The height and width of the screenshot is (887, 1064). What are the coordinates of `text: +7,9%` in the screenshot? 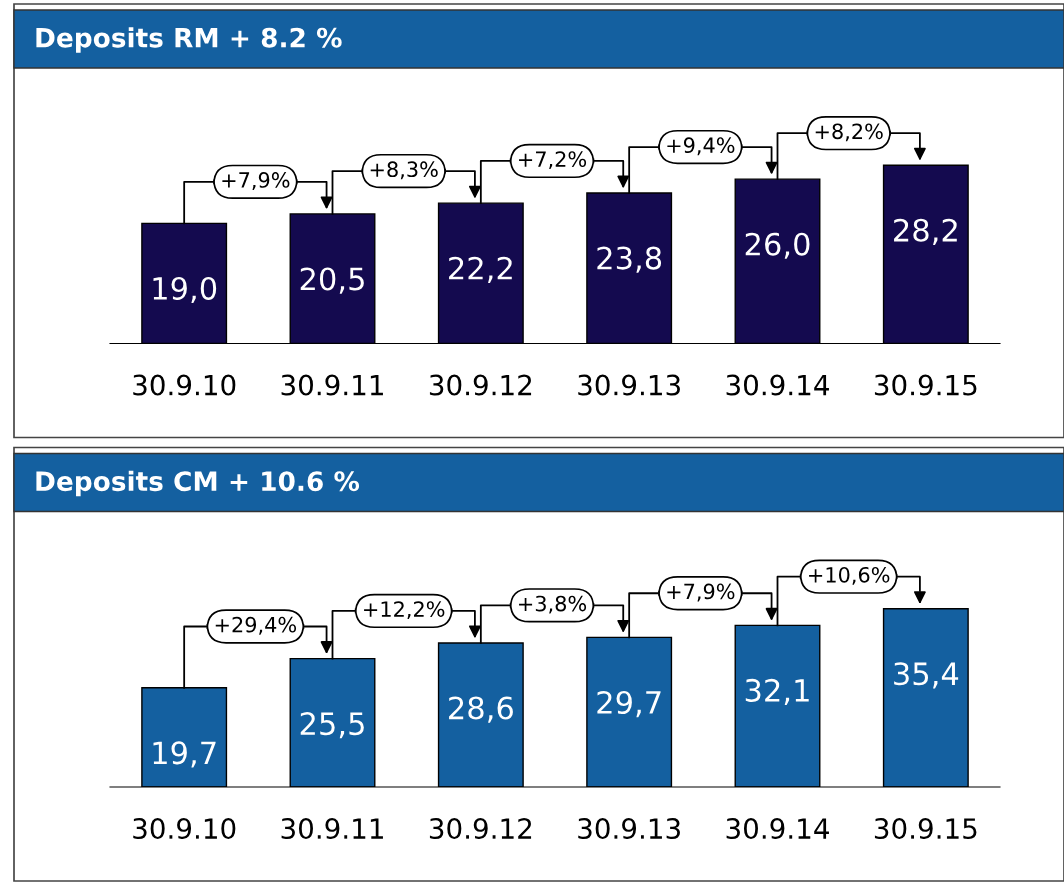 It's located at (701, 592).